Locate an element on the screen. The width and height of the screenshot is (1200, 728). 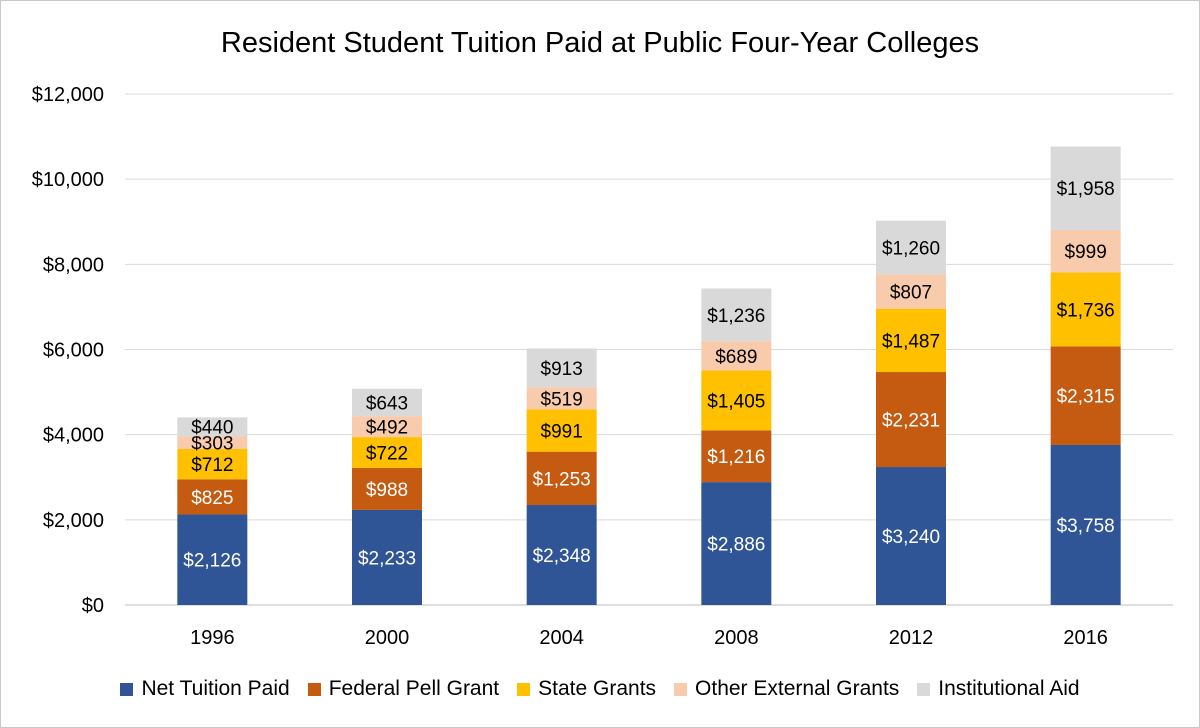
y-tick-label: $12,000 is located at coordinates (68, 95).